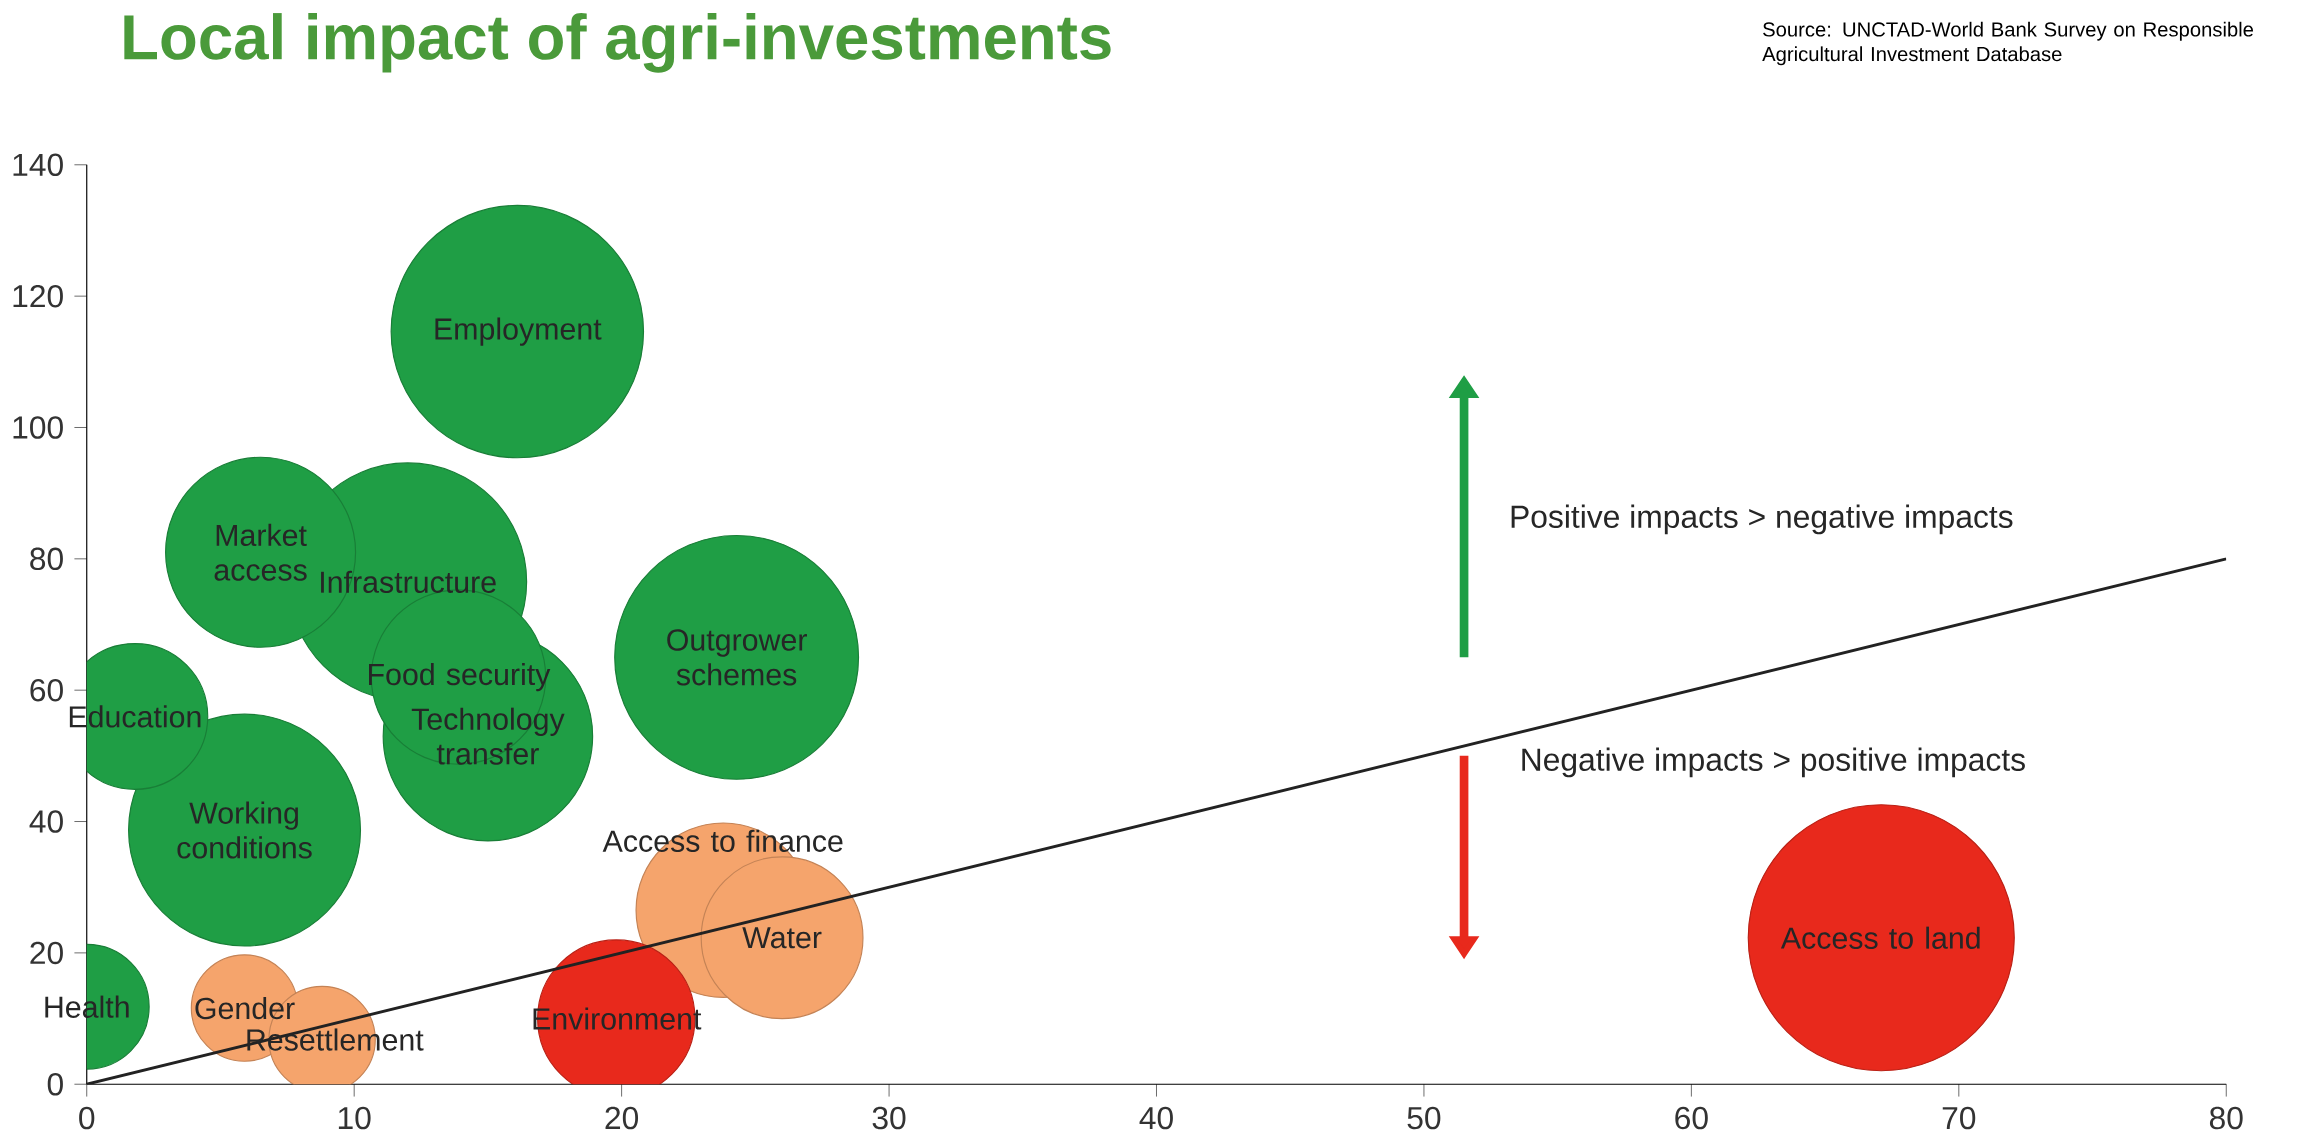  What do you see at coordinates (2008, 43) in the screenshot?
I see `source-note: Source: UNCTAD-World Bank Survey on Responsible Agricultural Investment Database` at bounding box center [2008, 43].